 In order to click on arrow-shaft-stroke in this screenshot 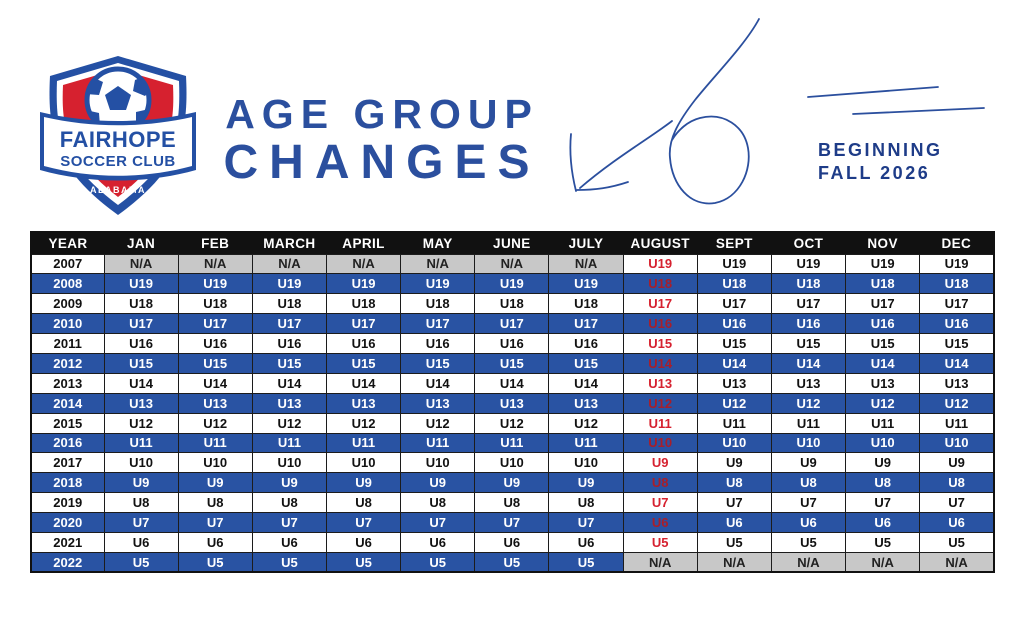, I will do `click(626, 154)`.